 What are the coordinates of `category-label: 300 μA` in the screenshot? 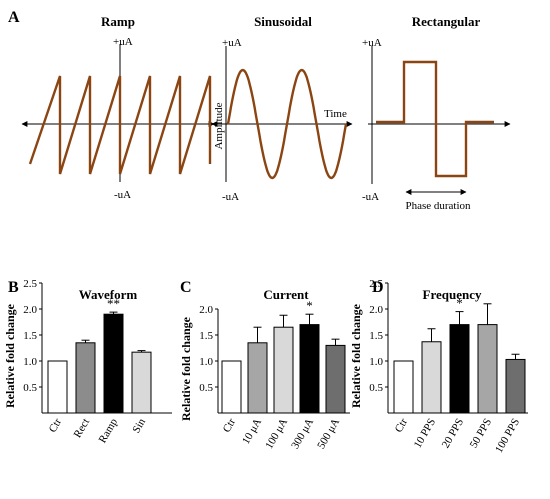 It's located at (302, 433).